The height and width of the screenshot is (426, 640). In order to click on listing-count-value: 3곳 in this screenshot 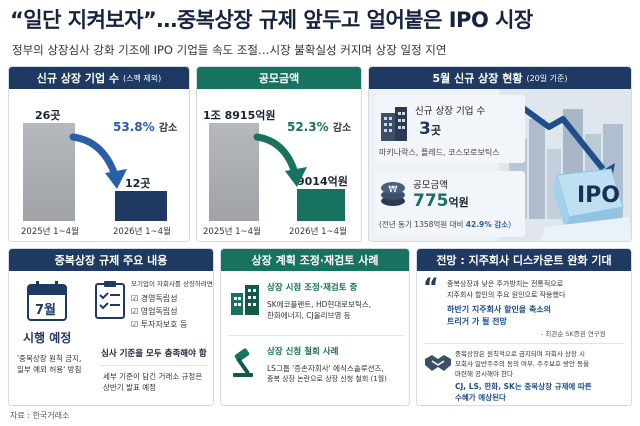, I will do `click(430, 129)`.